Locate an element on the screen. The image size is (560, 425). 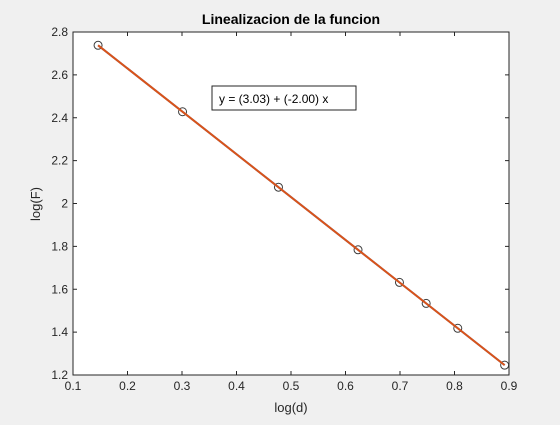
y-tick-label: 2.8 is located at coordinates (59, 32).